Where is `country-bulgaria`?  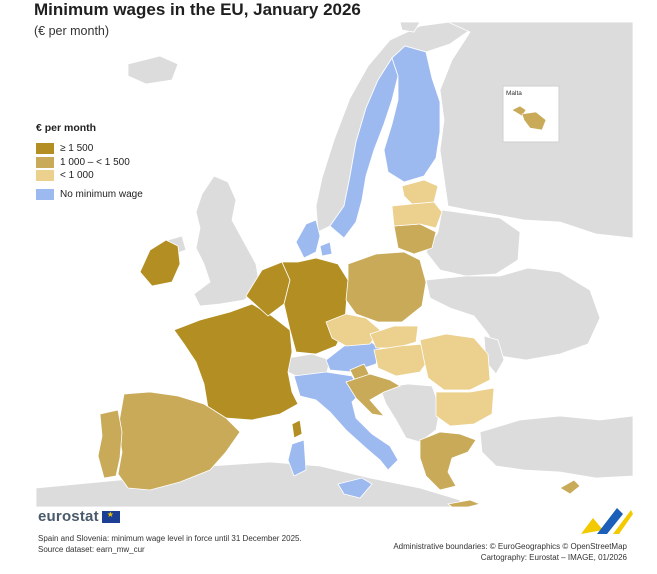 country-bulgaria is located at coordinates (465, 407).